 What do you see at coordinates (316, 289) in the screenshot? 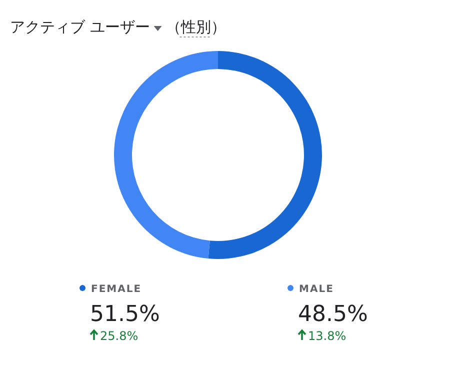
I see `legend-label: MALE` at bounding box center [316, 289].